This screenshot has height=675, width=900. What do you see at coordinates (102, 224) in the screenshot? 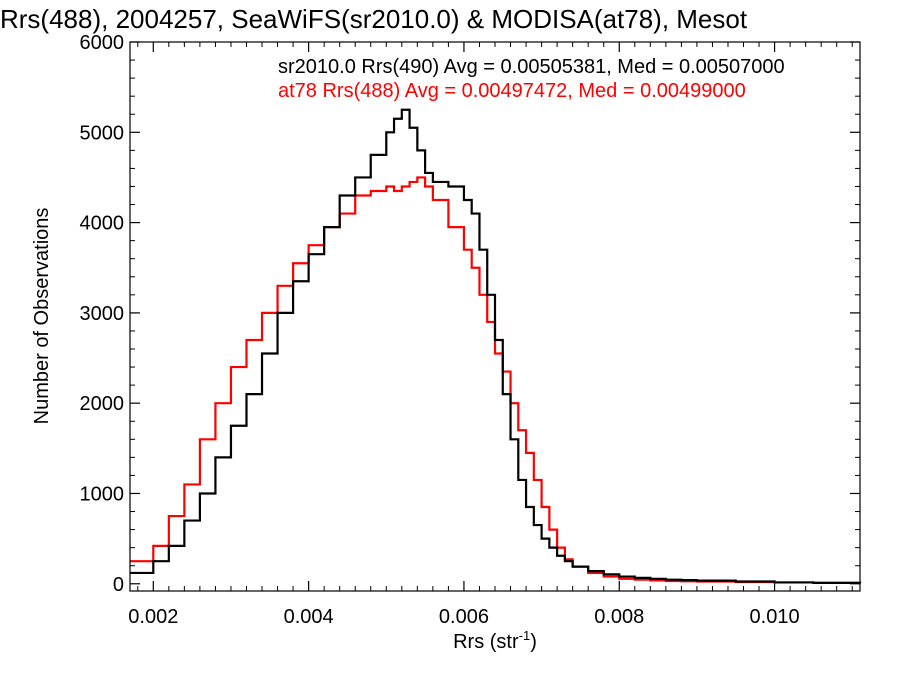
I see `y-tick-label: 4000` at bounding box center [102, 224].